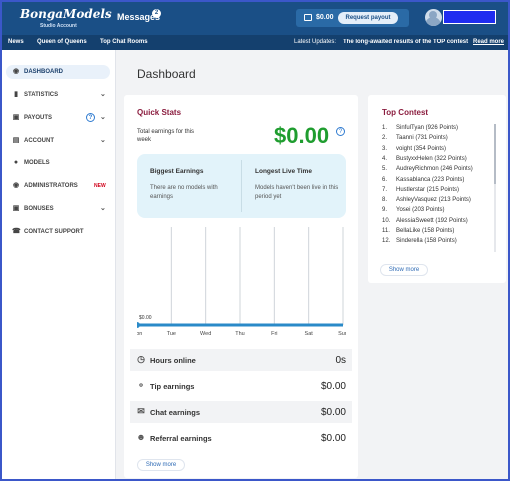 The image size is (510, 481). Describe the element at coordinates (172, 386) in the screenshot. I see `stat-label: Tip earnings` at that location.